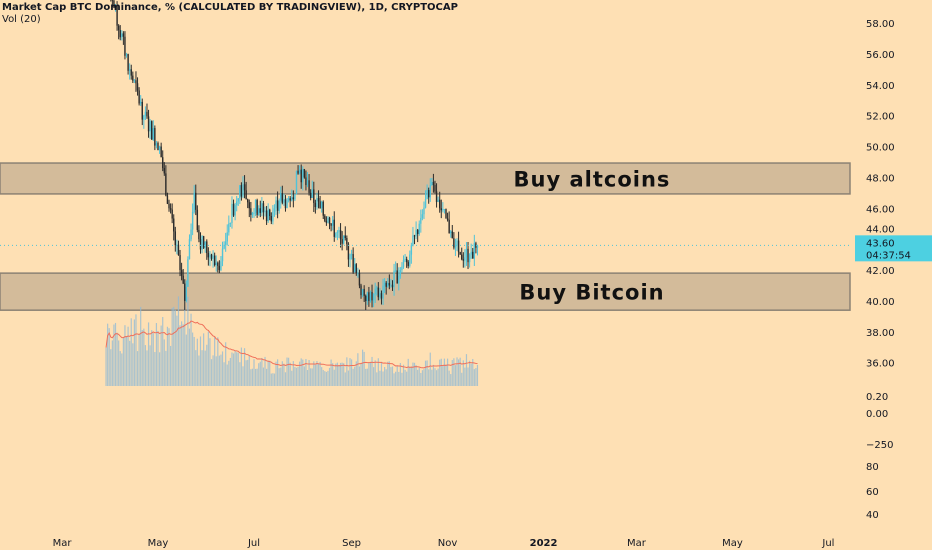 This screenshot has height=550, width=932. I want to click on time-axis: Mar May Jul Sep Nov 2022 Mar May Jul, so click(444, 543).